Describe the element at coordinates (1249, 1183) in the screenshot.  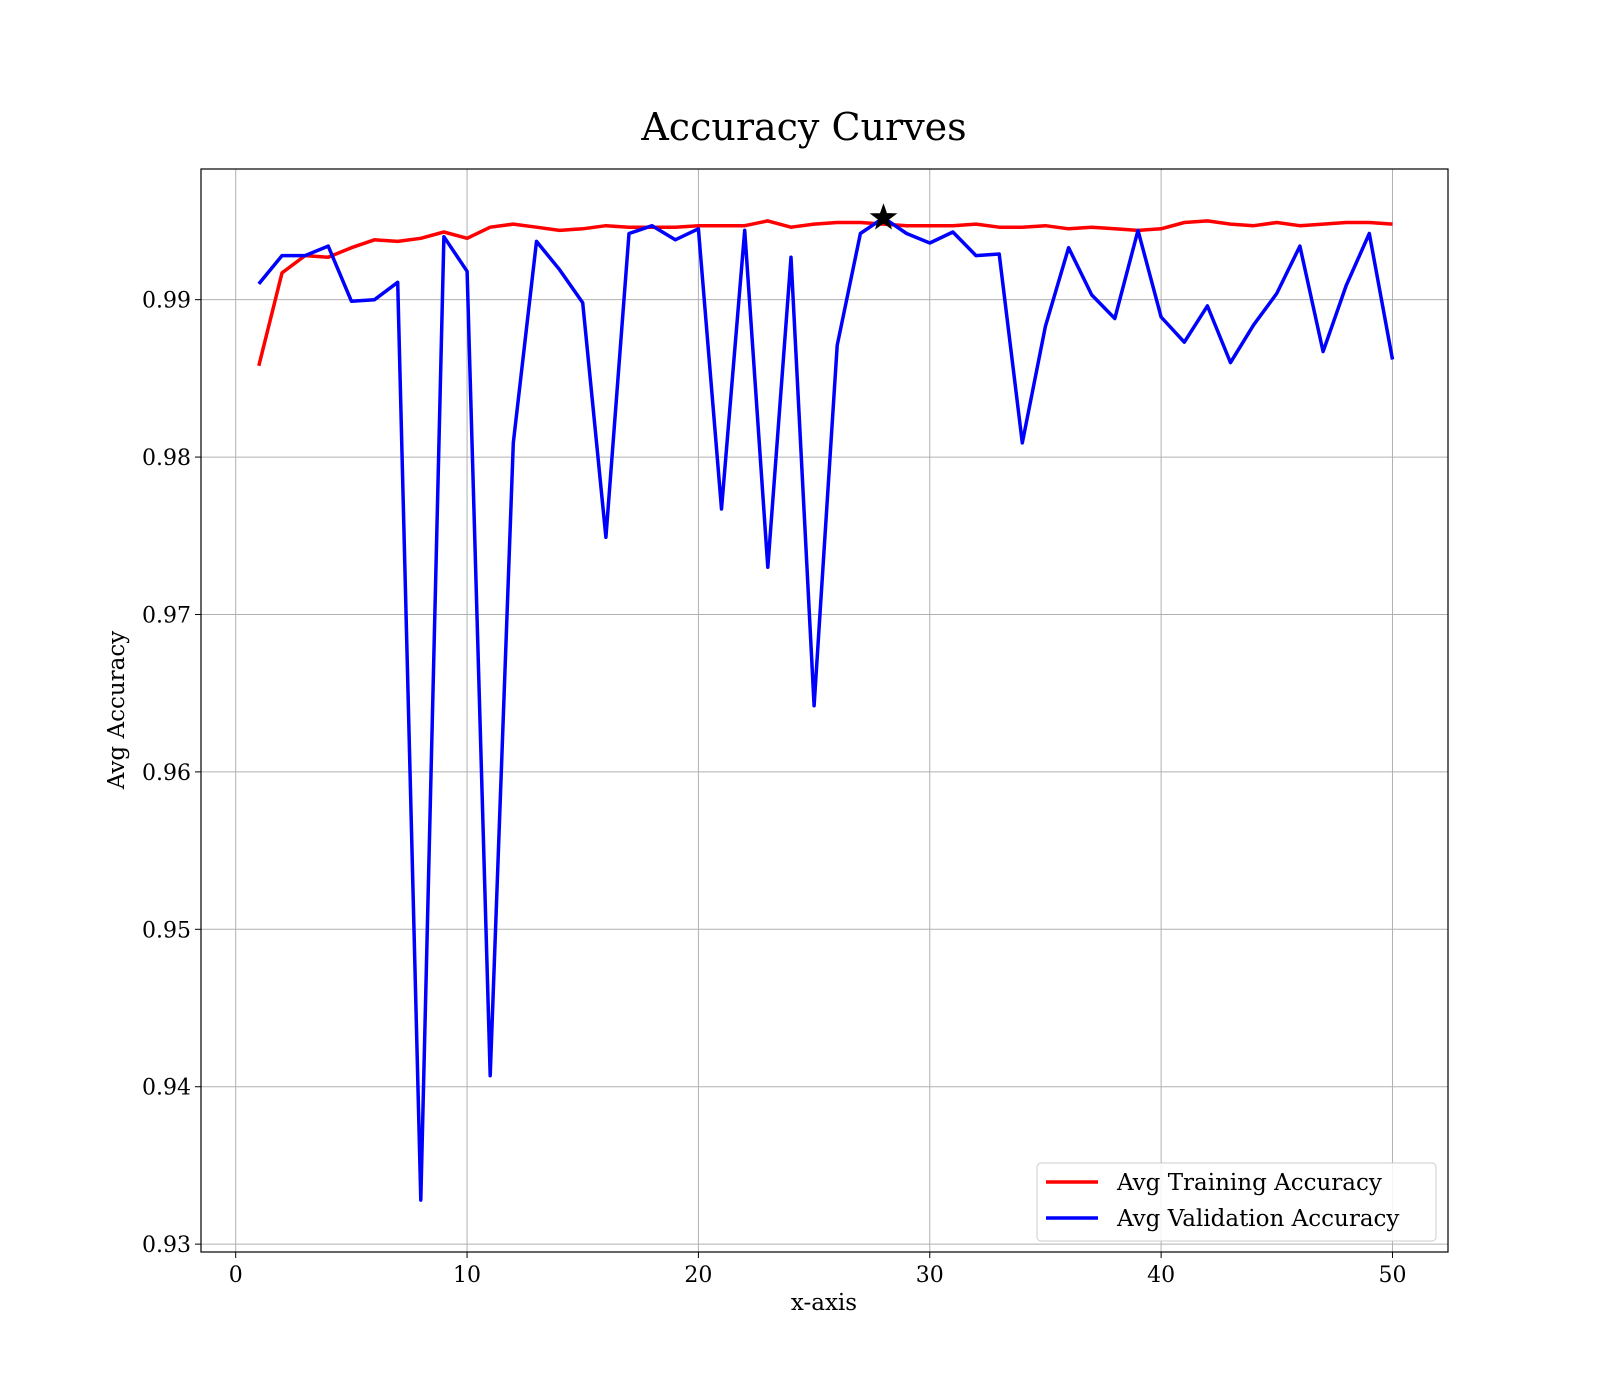
I see `legend-label-training: Avg Training Accuracy` at that location.